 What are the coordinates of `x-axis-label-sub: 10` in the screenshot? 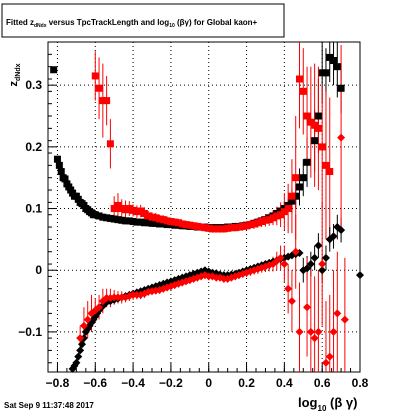 It's located at (322, 408).